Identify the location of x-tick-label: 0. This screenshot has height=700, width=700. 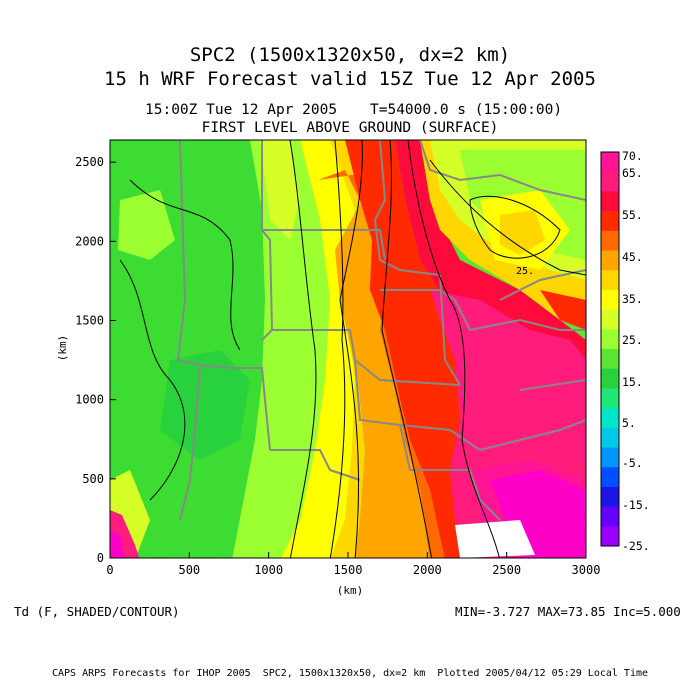
(109, 570).